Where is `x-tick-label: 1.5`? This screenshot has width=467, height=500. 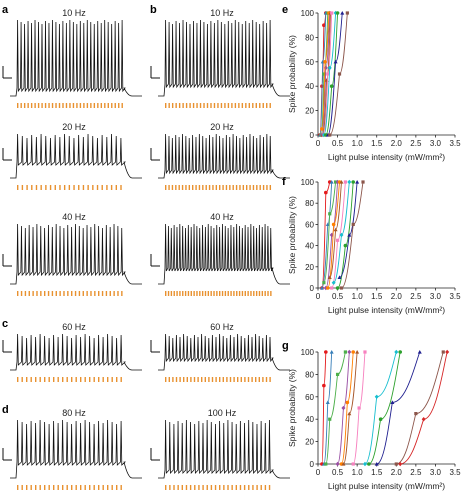 x-tick-label: 1.5 is located at coordinates (377, 472).